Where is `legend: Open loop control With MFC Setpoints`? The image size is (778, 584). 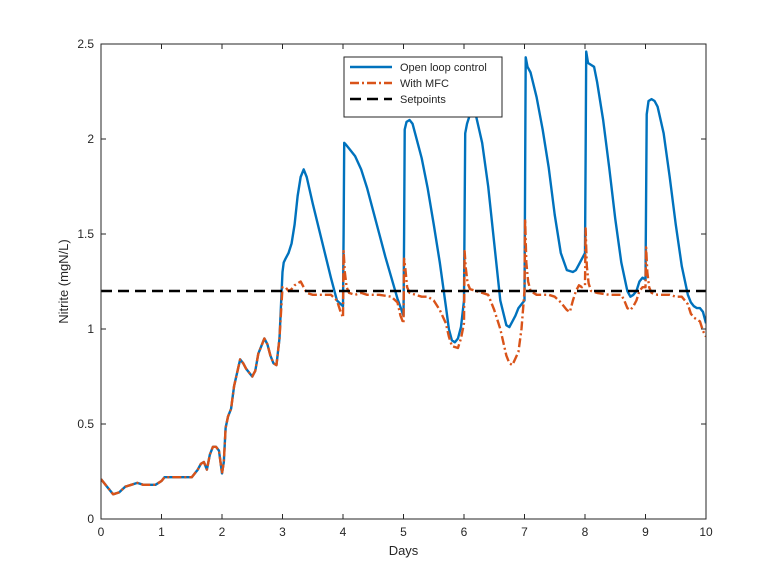
legend: Open loop control With MFC Setpoints is located at coordinates (423, 87).